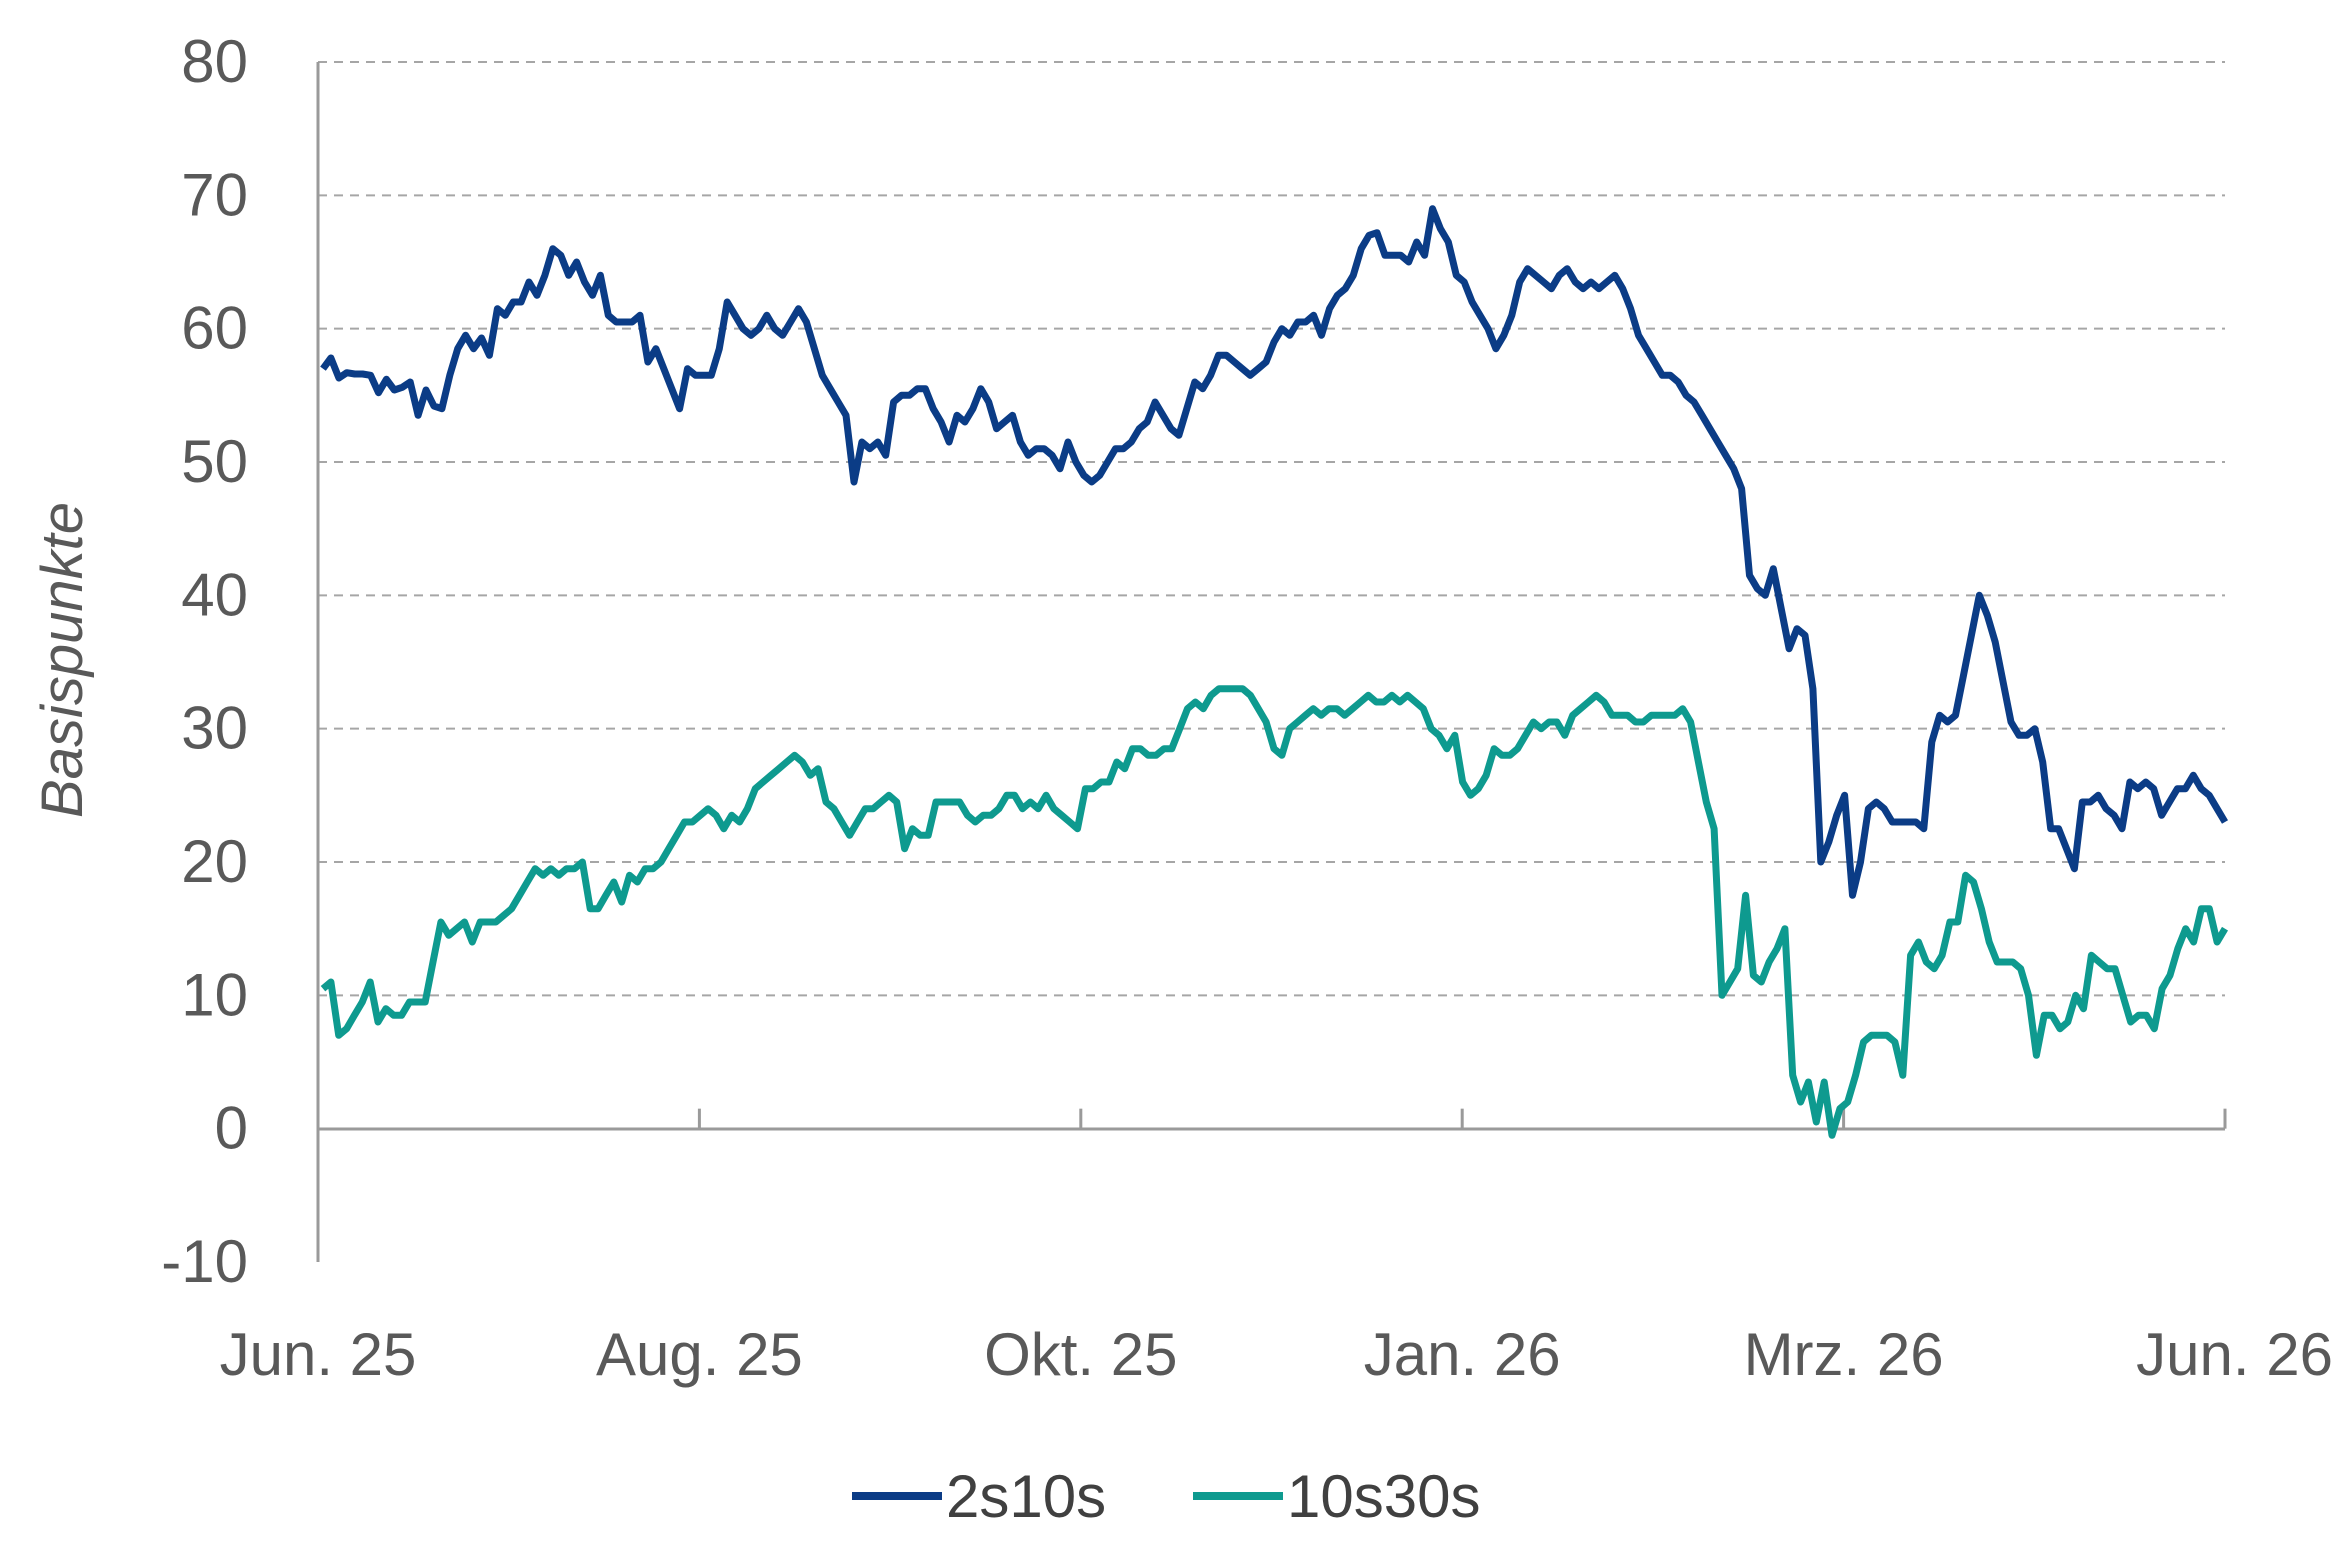 The height and width of the screenshot is (1559, 2339). Describe the element at coordinates (1166, 1496) in the screenshot. I see `legend: 2s10s 10s30s` at that location.